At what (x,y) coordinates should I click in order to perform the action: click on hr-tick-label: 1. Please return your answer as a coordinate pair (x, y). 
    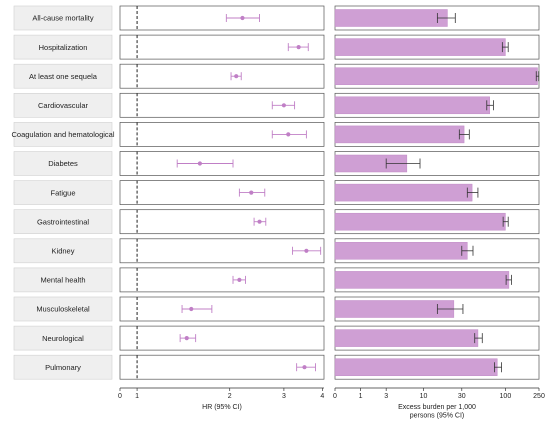
    Looking at the image, I should click on (137, 396).